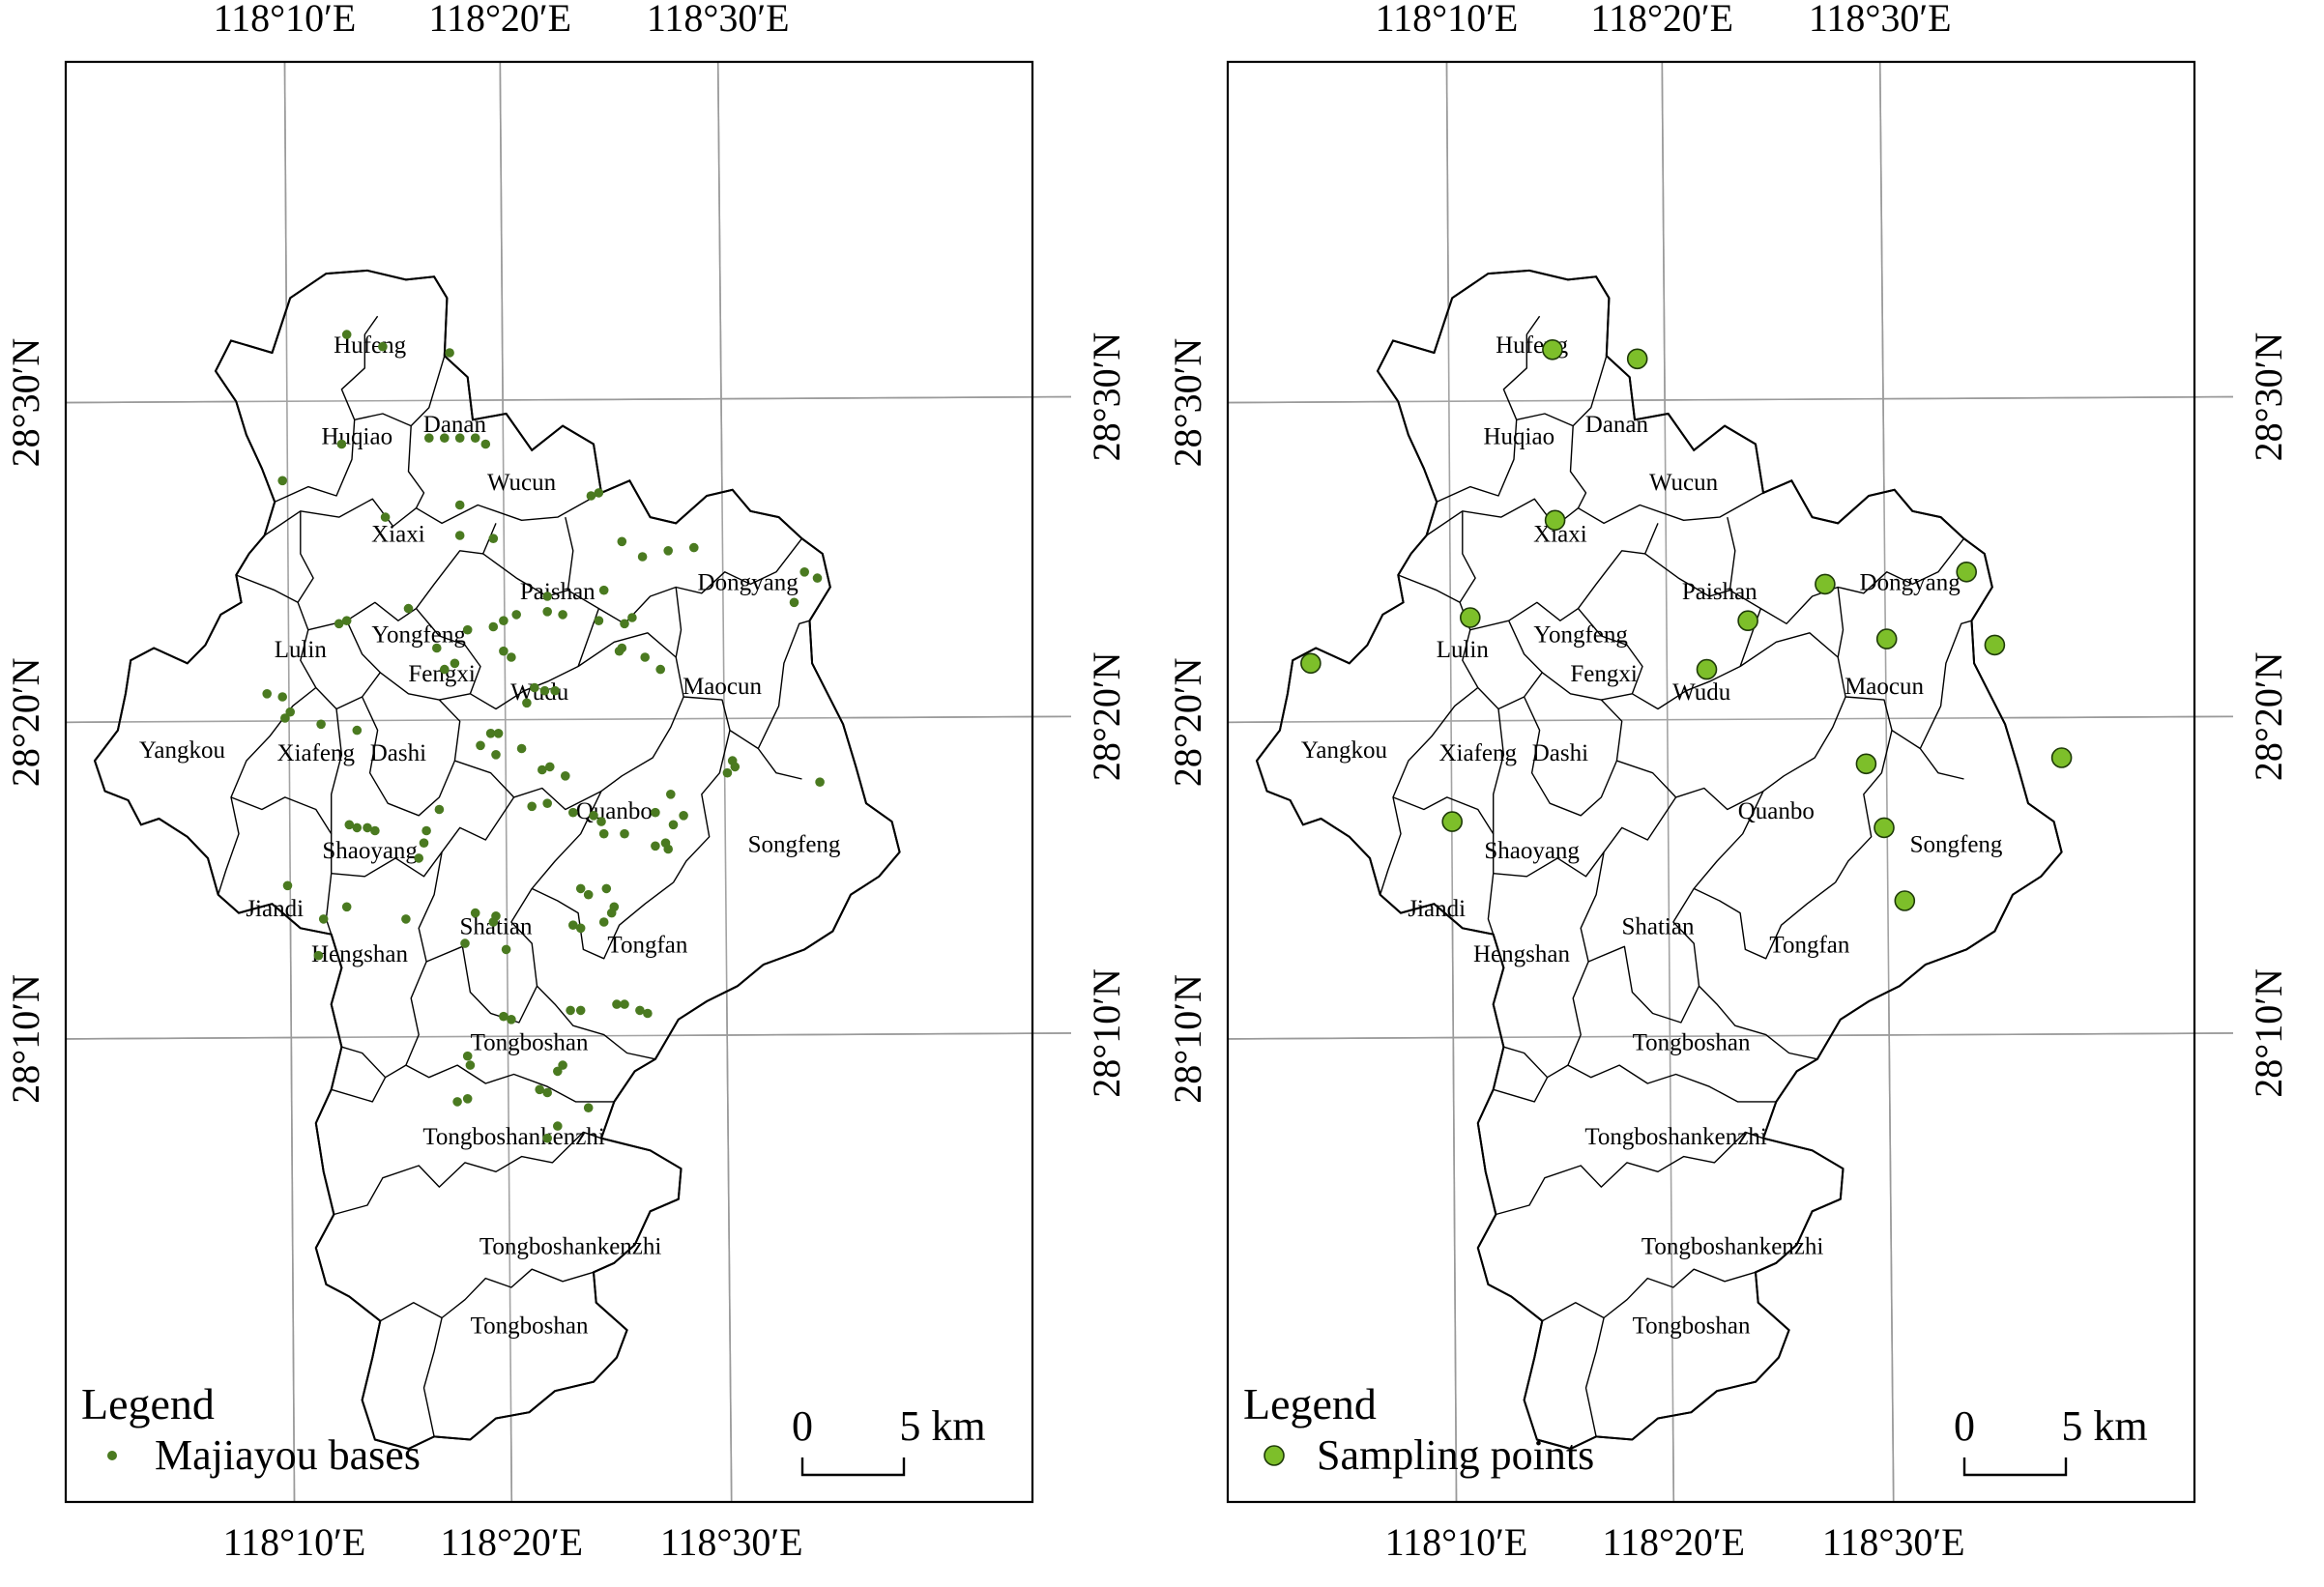 The width and height of the screenshot is (2324, 1587). I want to click on town-label: Dashi, so click(1560, 753).